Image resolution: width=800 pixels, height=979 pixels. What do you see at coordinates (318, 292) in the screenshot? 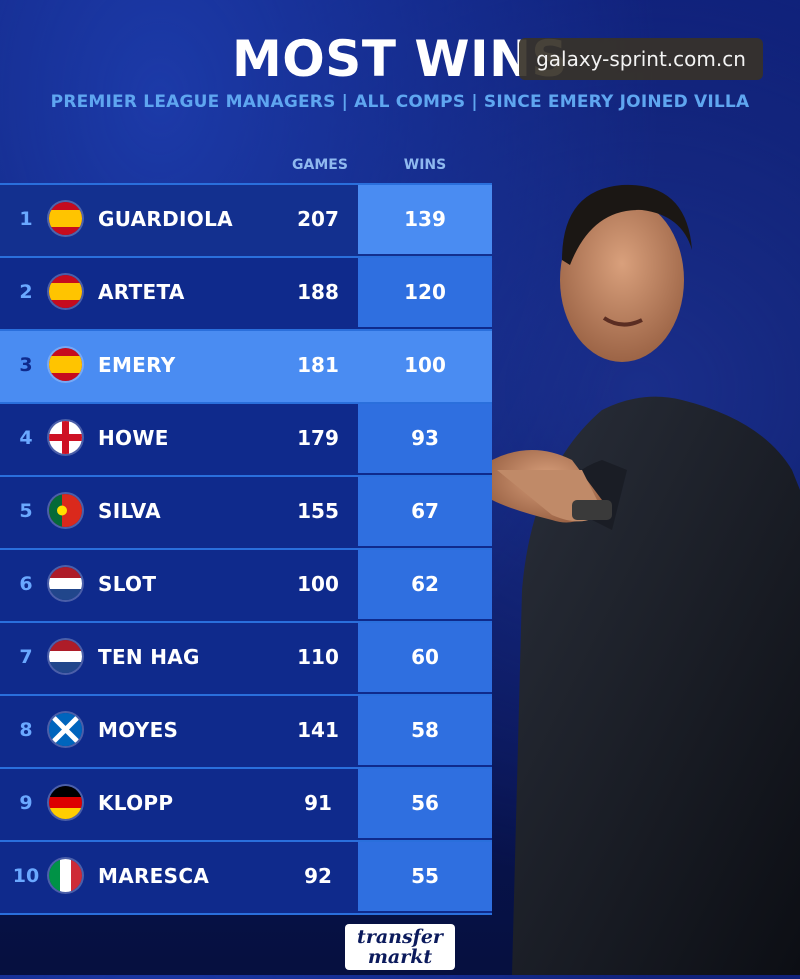
I see `games-value: 188` at bounding box center [318, 292].